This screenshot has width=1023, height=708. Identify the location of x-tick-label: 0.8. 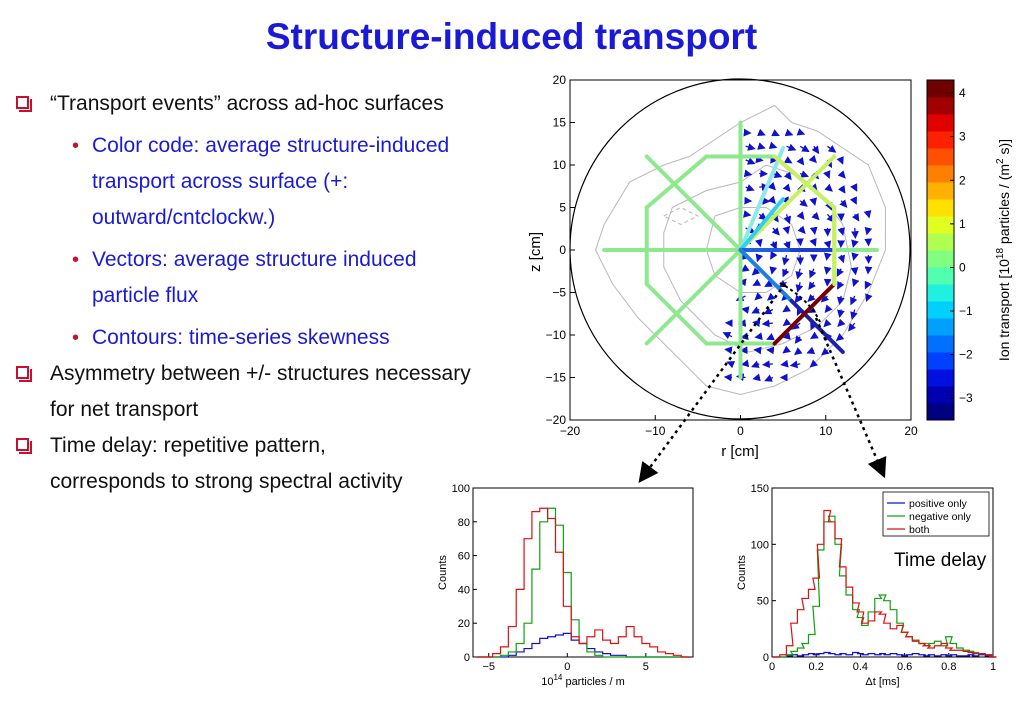
(948, 667).